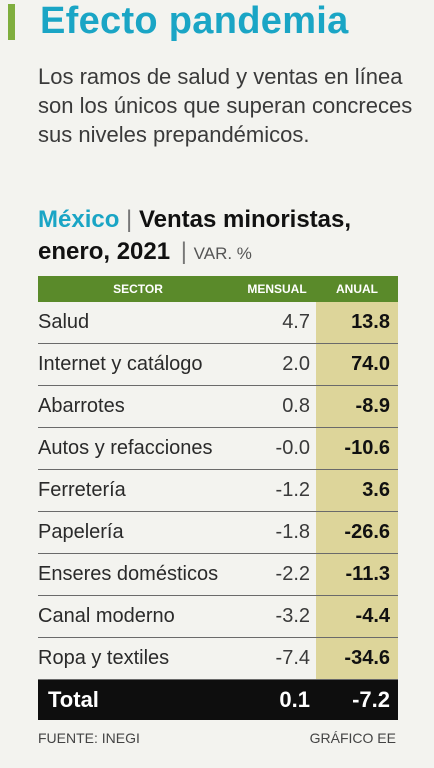 Image resolution: width=434 pixels, height=768 pixels. Describe the element at coordinates (357, 658) in the screenshot. I see `row-anual: -34.6` at that location.